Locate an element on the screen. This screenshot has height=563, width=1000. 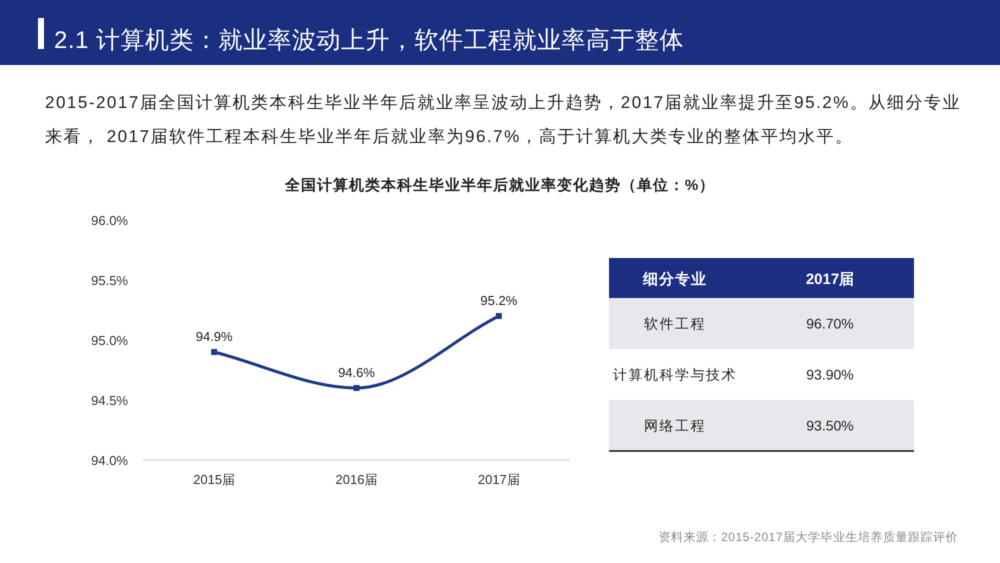
data-label: 94.6% is located at coordinates (357, 372).